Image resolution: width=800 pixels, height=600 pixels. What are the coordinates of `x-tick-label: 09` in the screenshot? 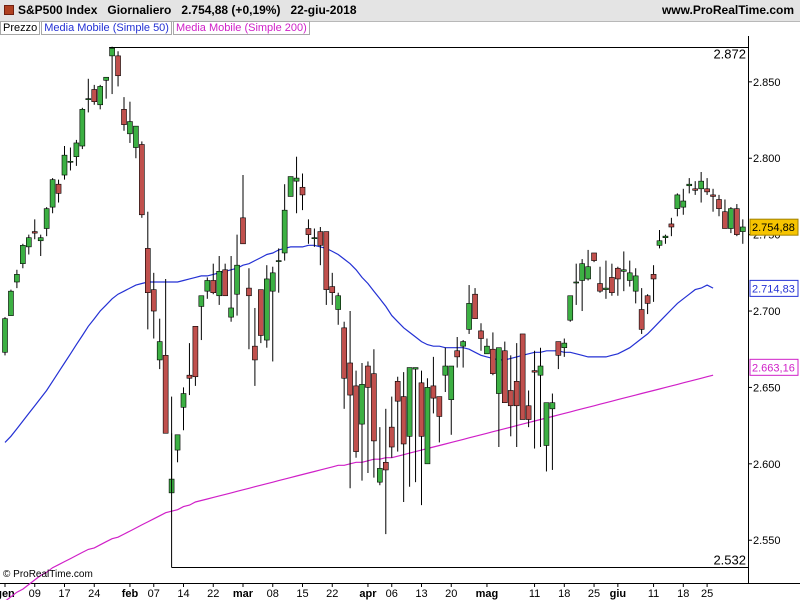 It's located at (35, 594).